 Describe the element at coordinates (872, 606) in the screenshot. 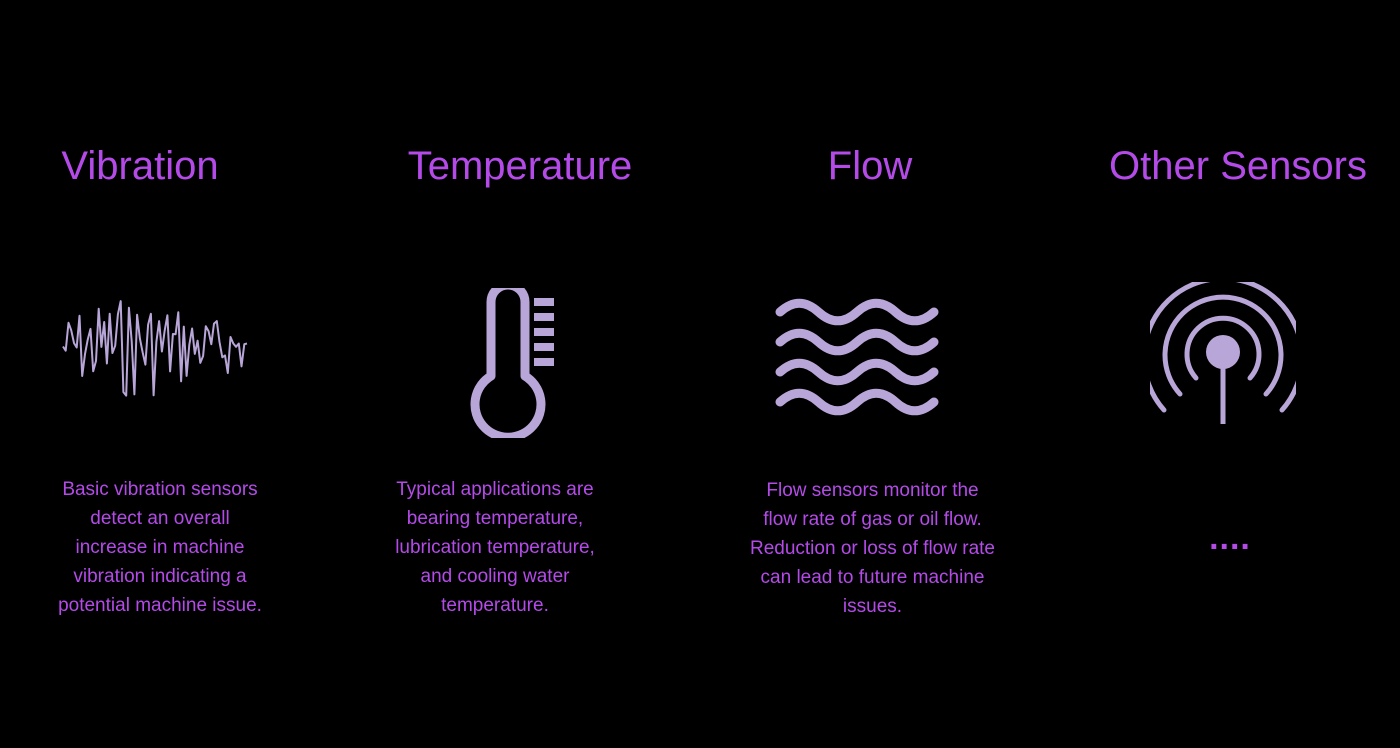

I see `flow-description-line: issues.` at that location.